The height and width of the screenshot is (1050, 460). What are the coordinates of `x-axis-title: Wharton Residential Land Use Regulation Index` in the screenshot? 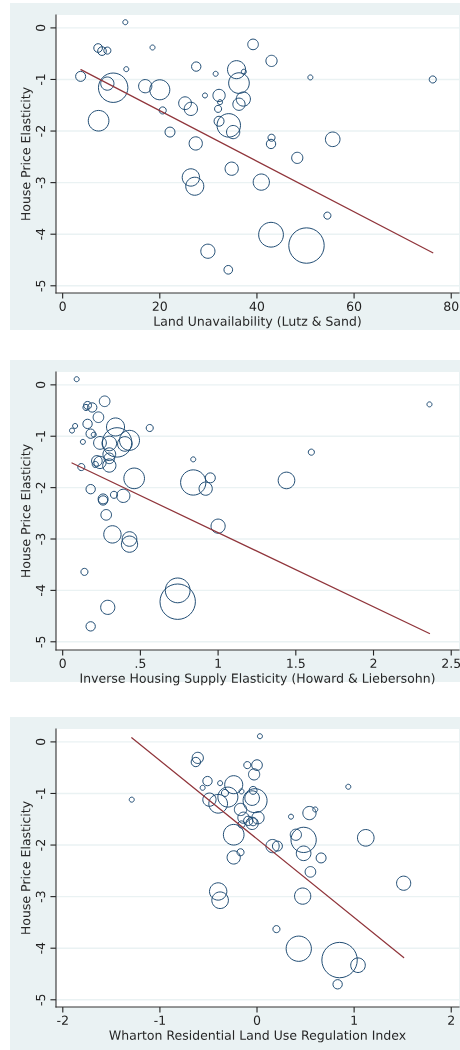 It's located at (257, 1036).